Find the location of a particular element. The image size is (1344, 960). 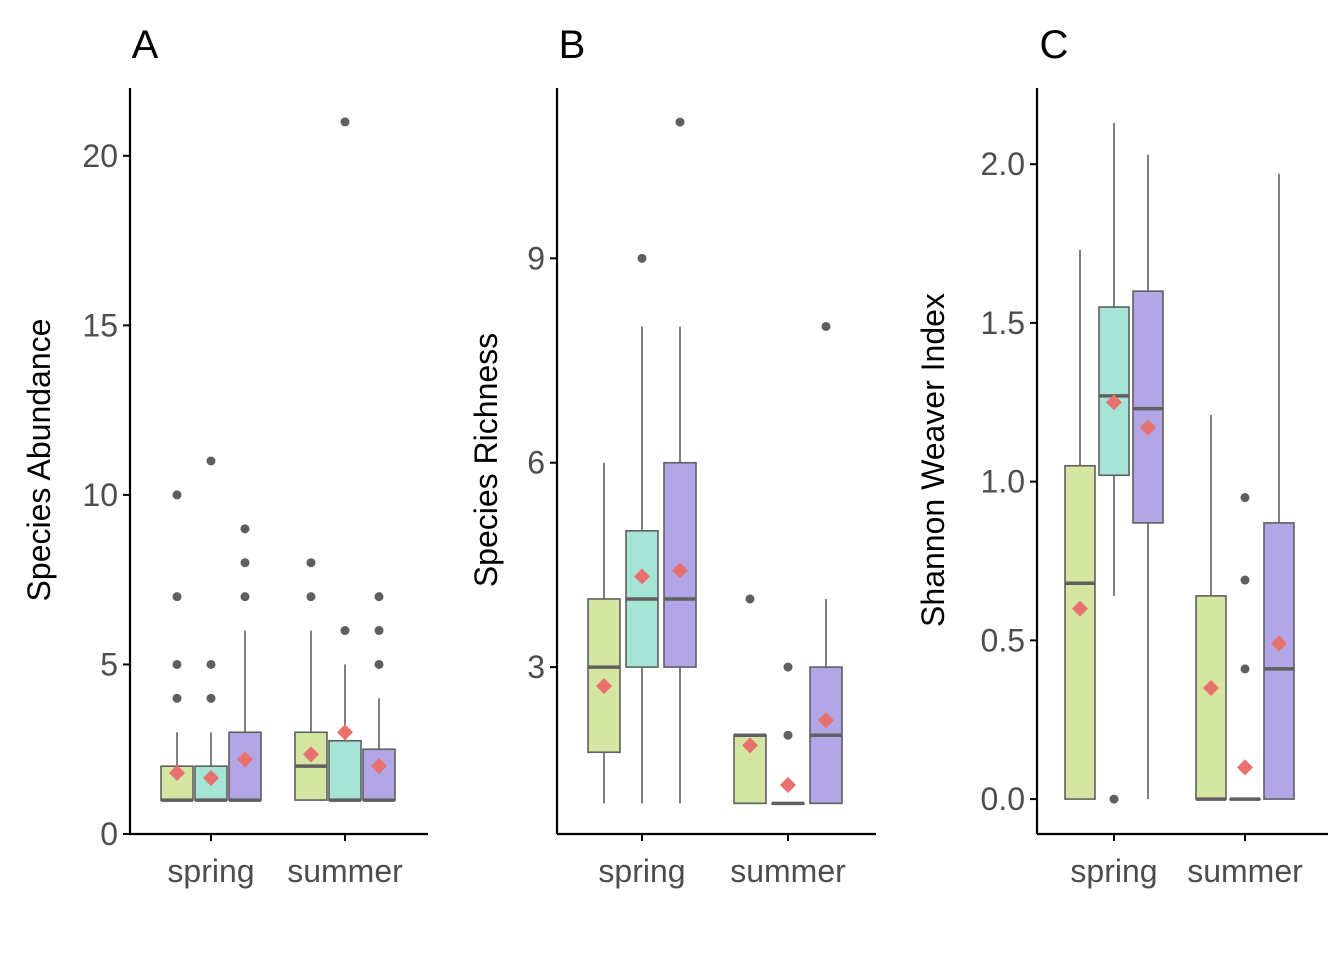

y-tick-label: 2.0 is located at coordinates (1003, 164).